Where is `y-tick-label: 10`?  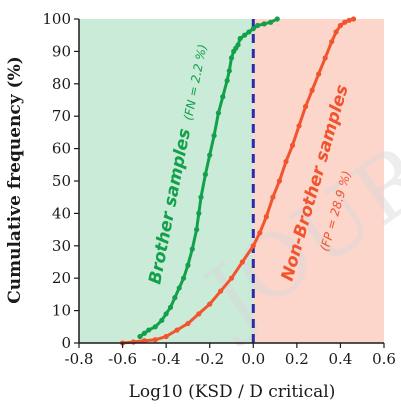
y-tick-label: 10 is located at coordinates (61, 311).